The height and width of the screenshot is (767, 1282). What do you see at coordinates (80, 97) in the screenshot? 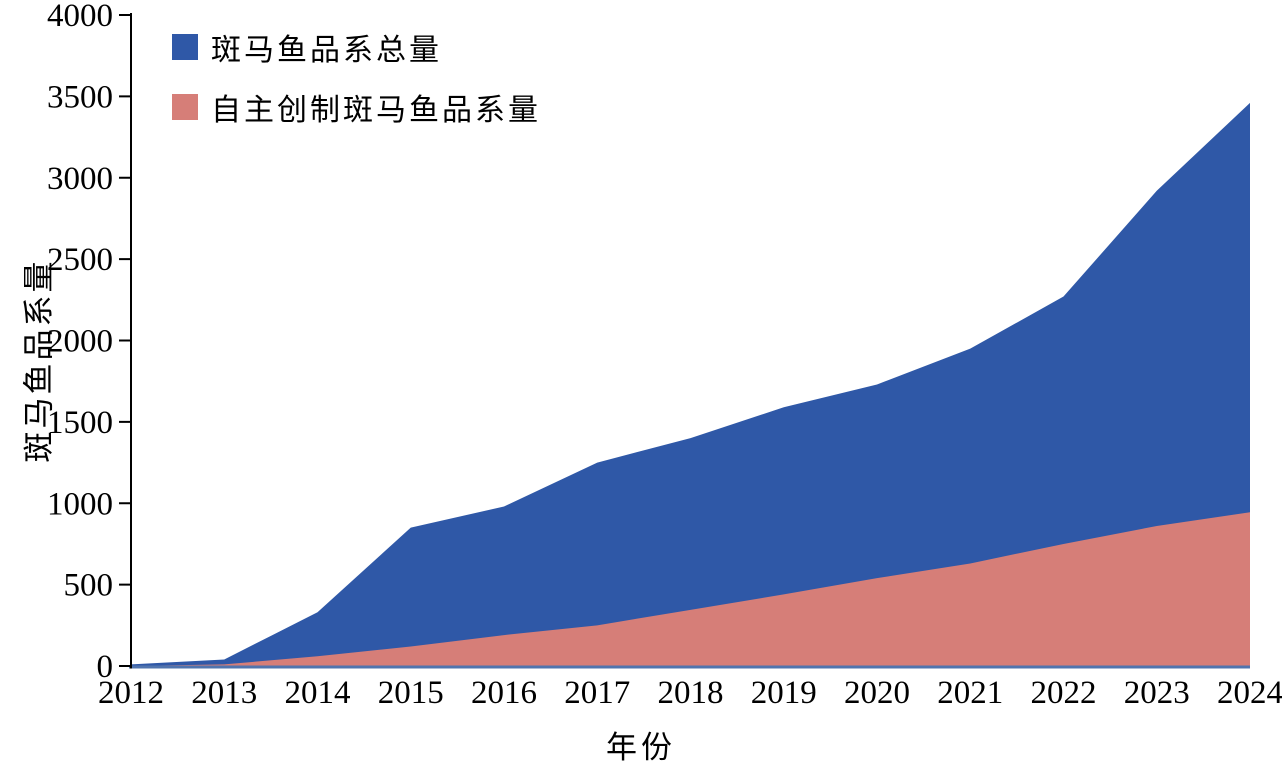
I see `y-tick-label: 3500` at bounding box center [80, 97].